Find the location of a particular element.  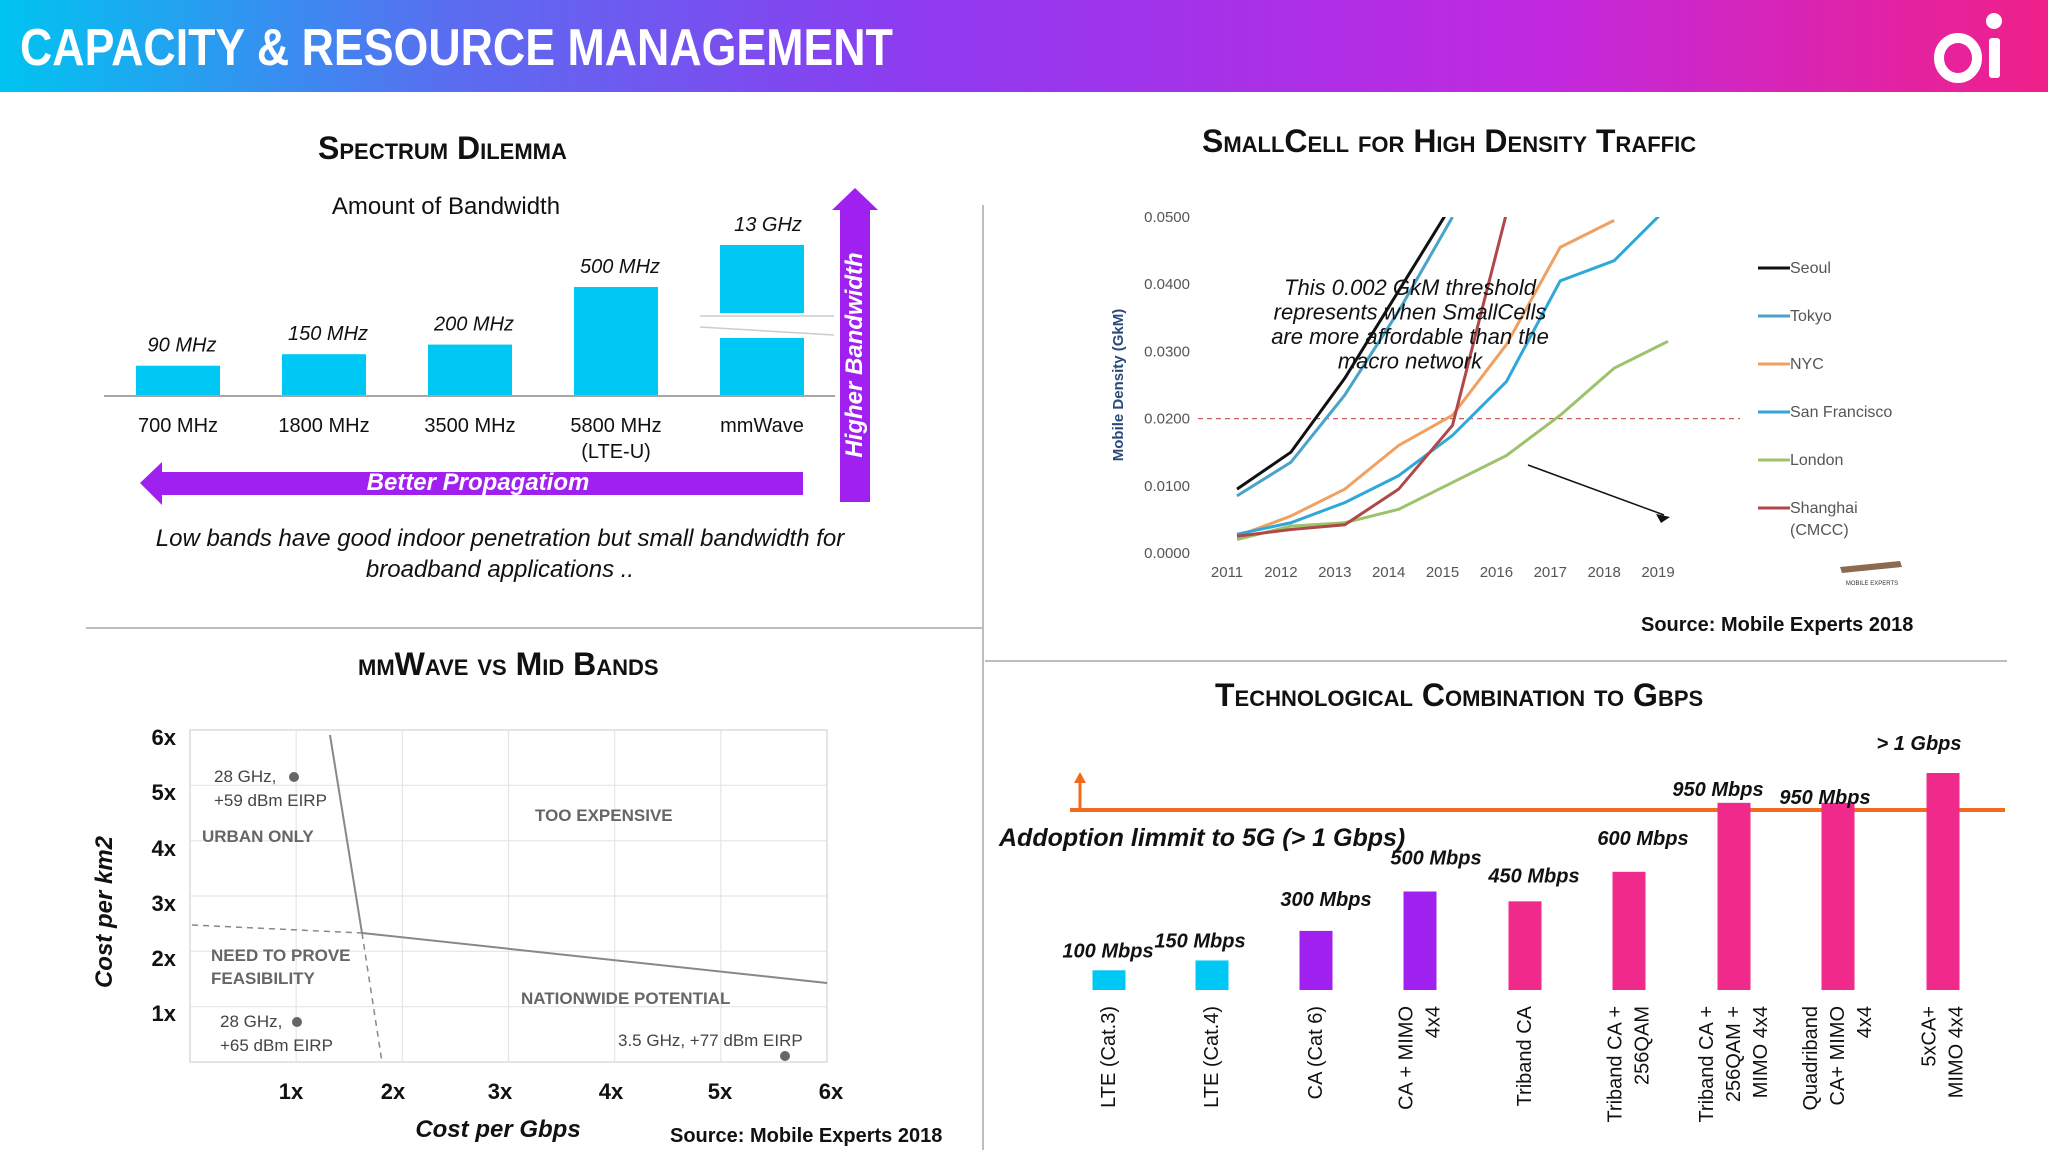

x-tick-label: 4x is located at coordinates (611, 1091).